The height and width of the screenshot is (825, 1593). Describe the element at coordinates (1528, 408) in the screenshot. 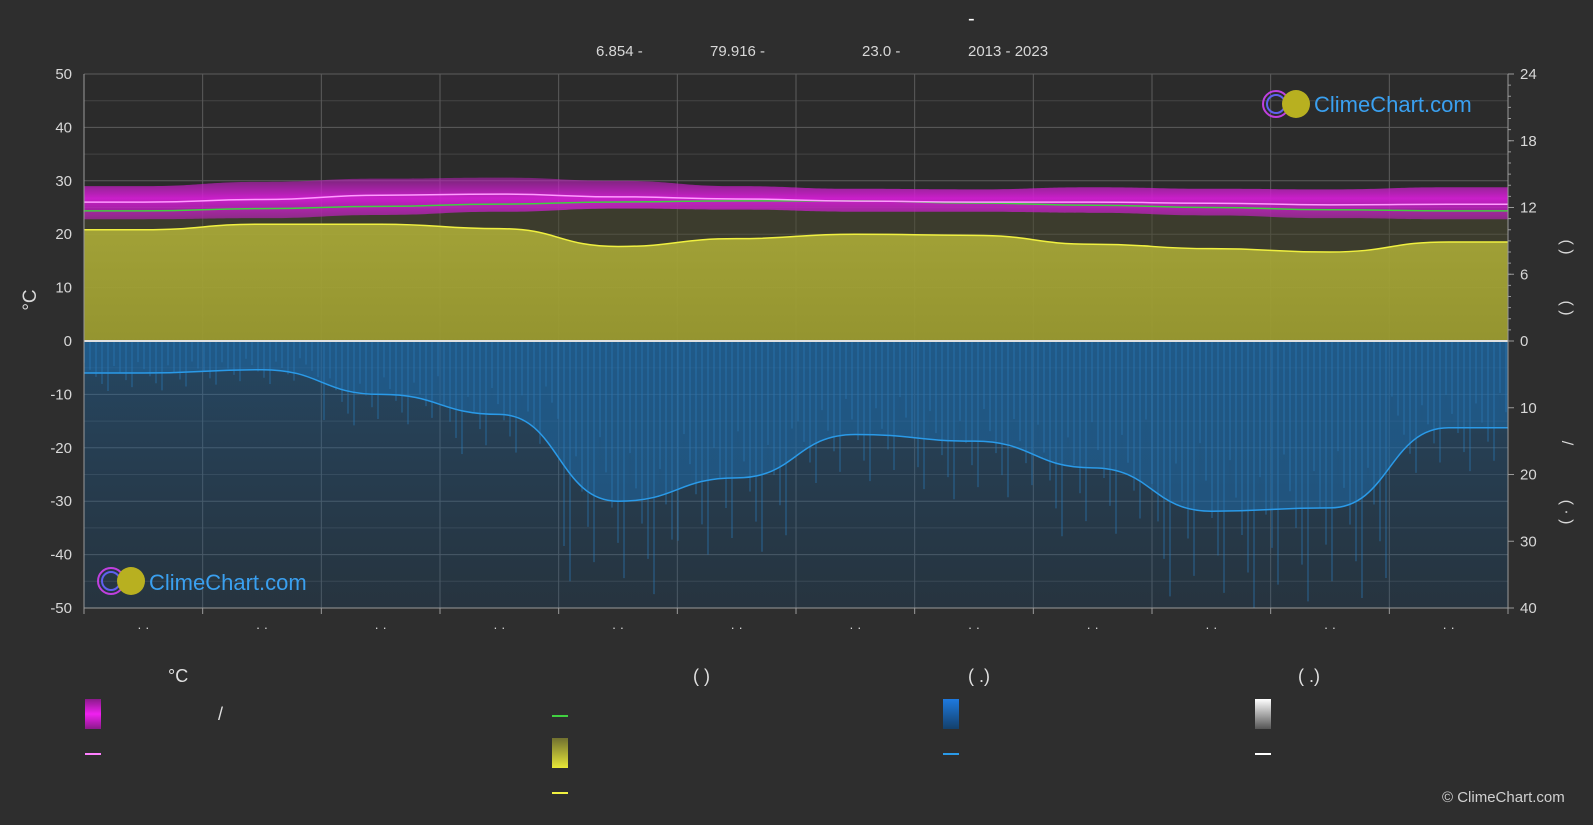

I see `right-tick-label: 10` at that location.